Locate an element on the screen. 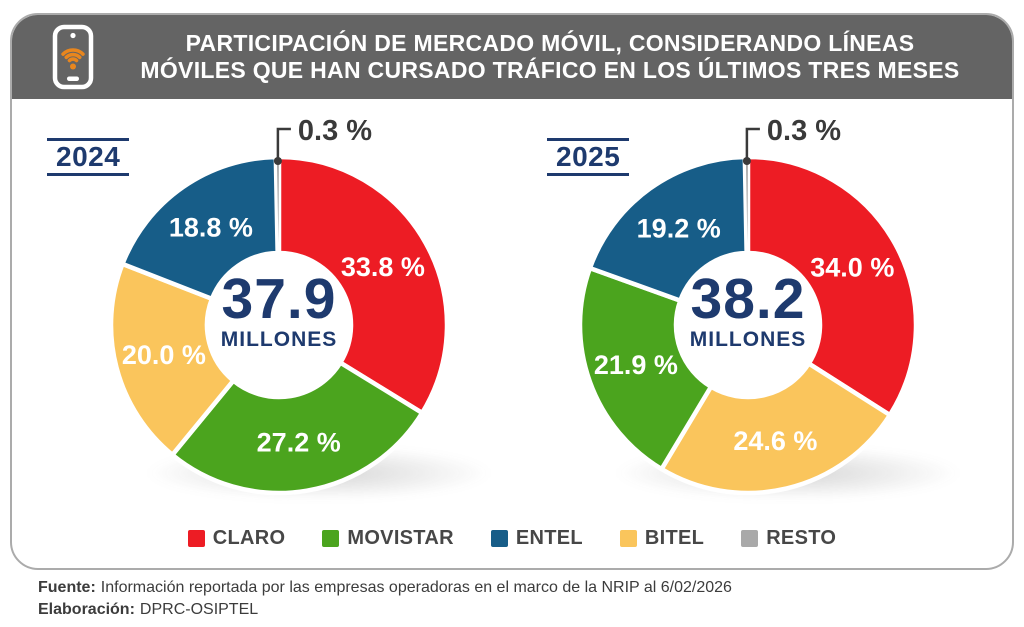  slice-label-claro-2025: 34.0 % is located at coordinates (852, 268).